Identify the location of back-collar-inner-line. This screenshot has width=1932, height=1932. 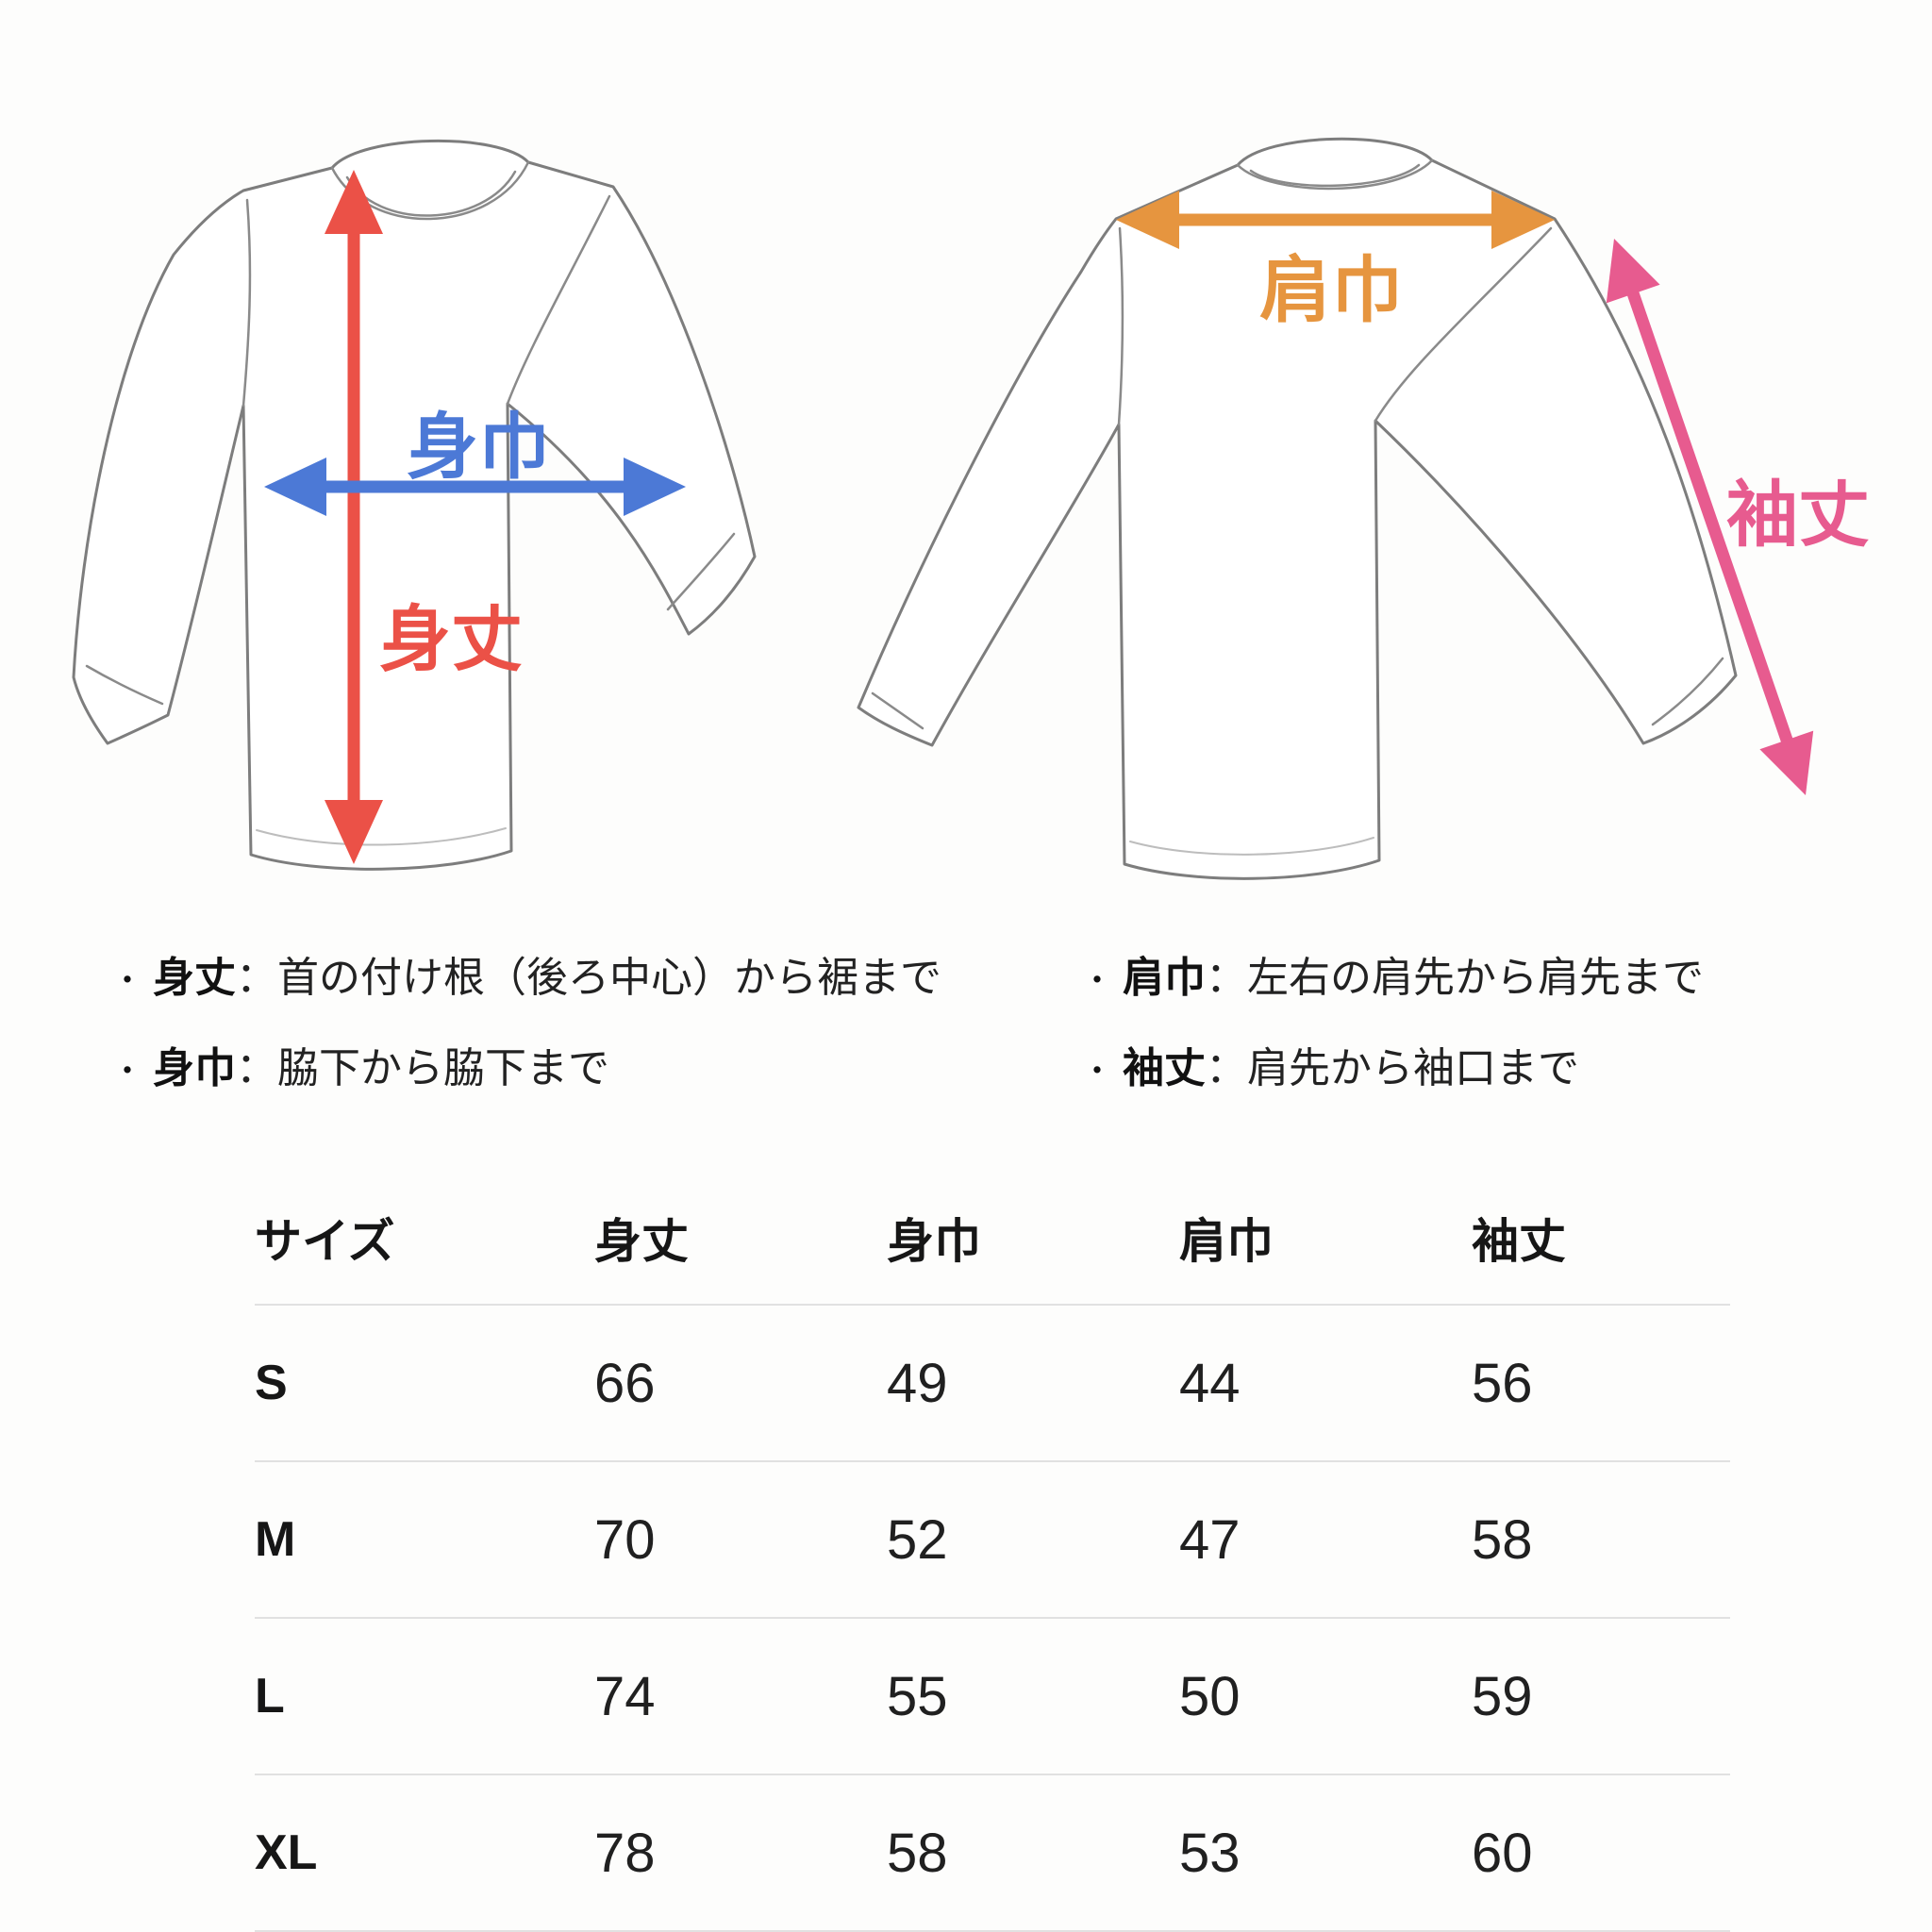
(1335, 175).